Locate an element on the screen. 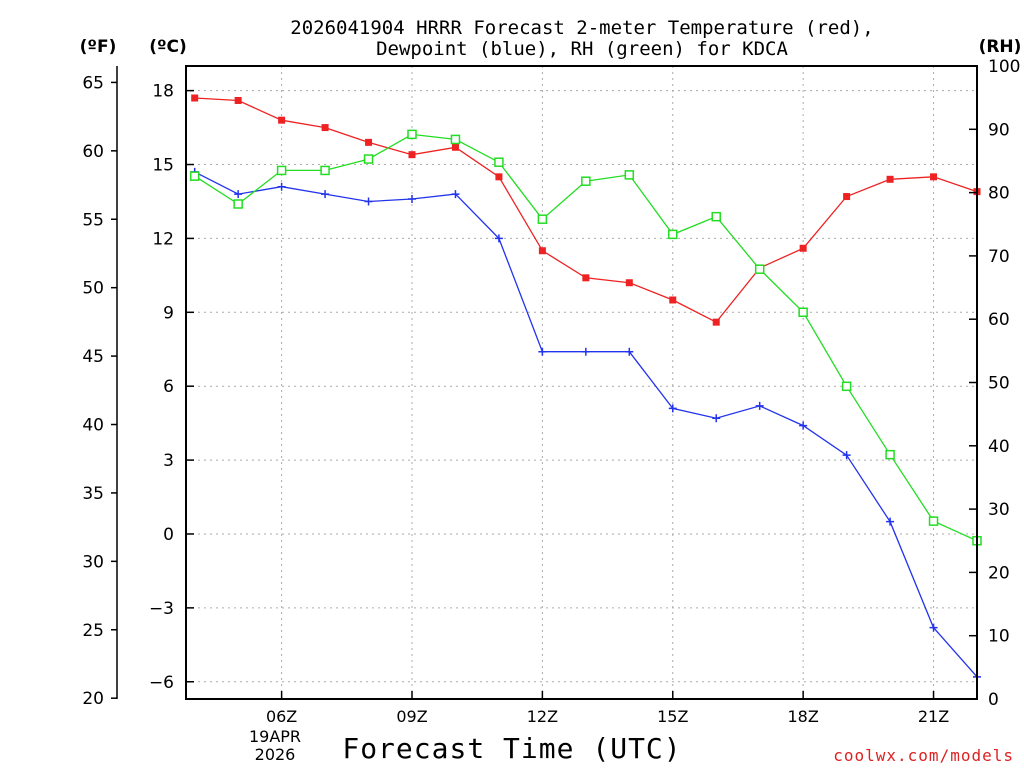 The width and height of the screenshot is (1024, 768). rh-tick-label: 90 is located at coordinates (999, 130).